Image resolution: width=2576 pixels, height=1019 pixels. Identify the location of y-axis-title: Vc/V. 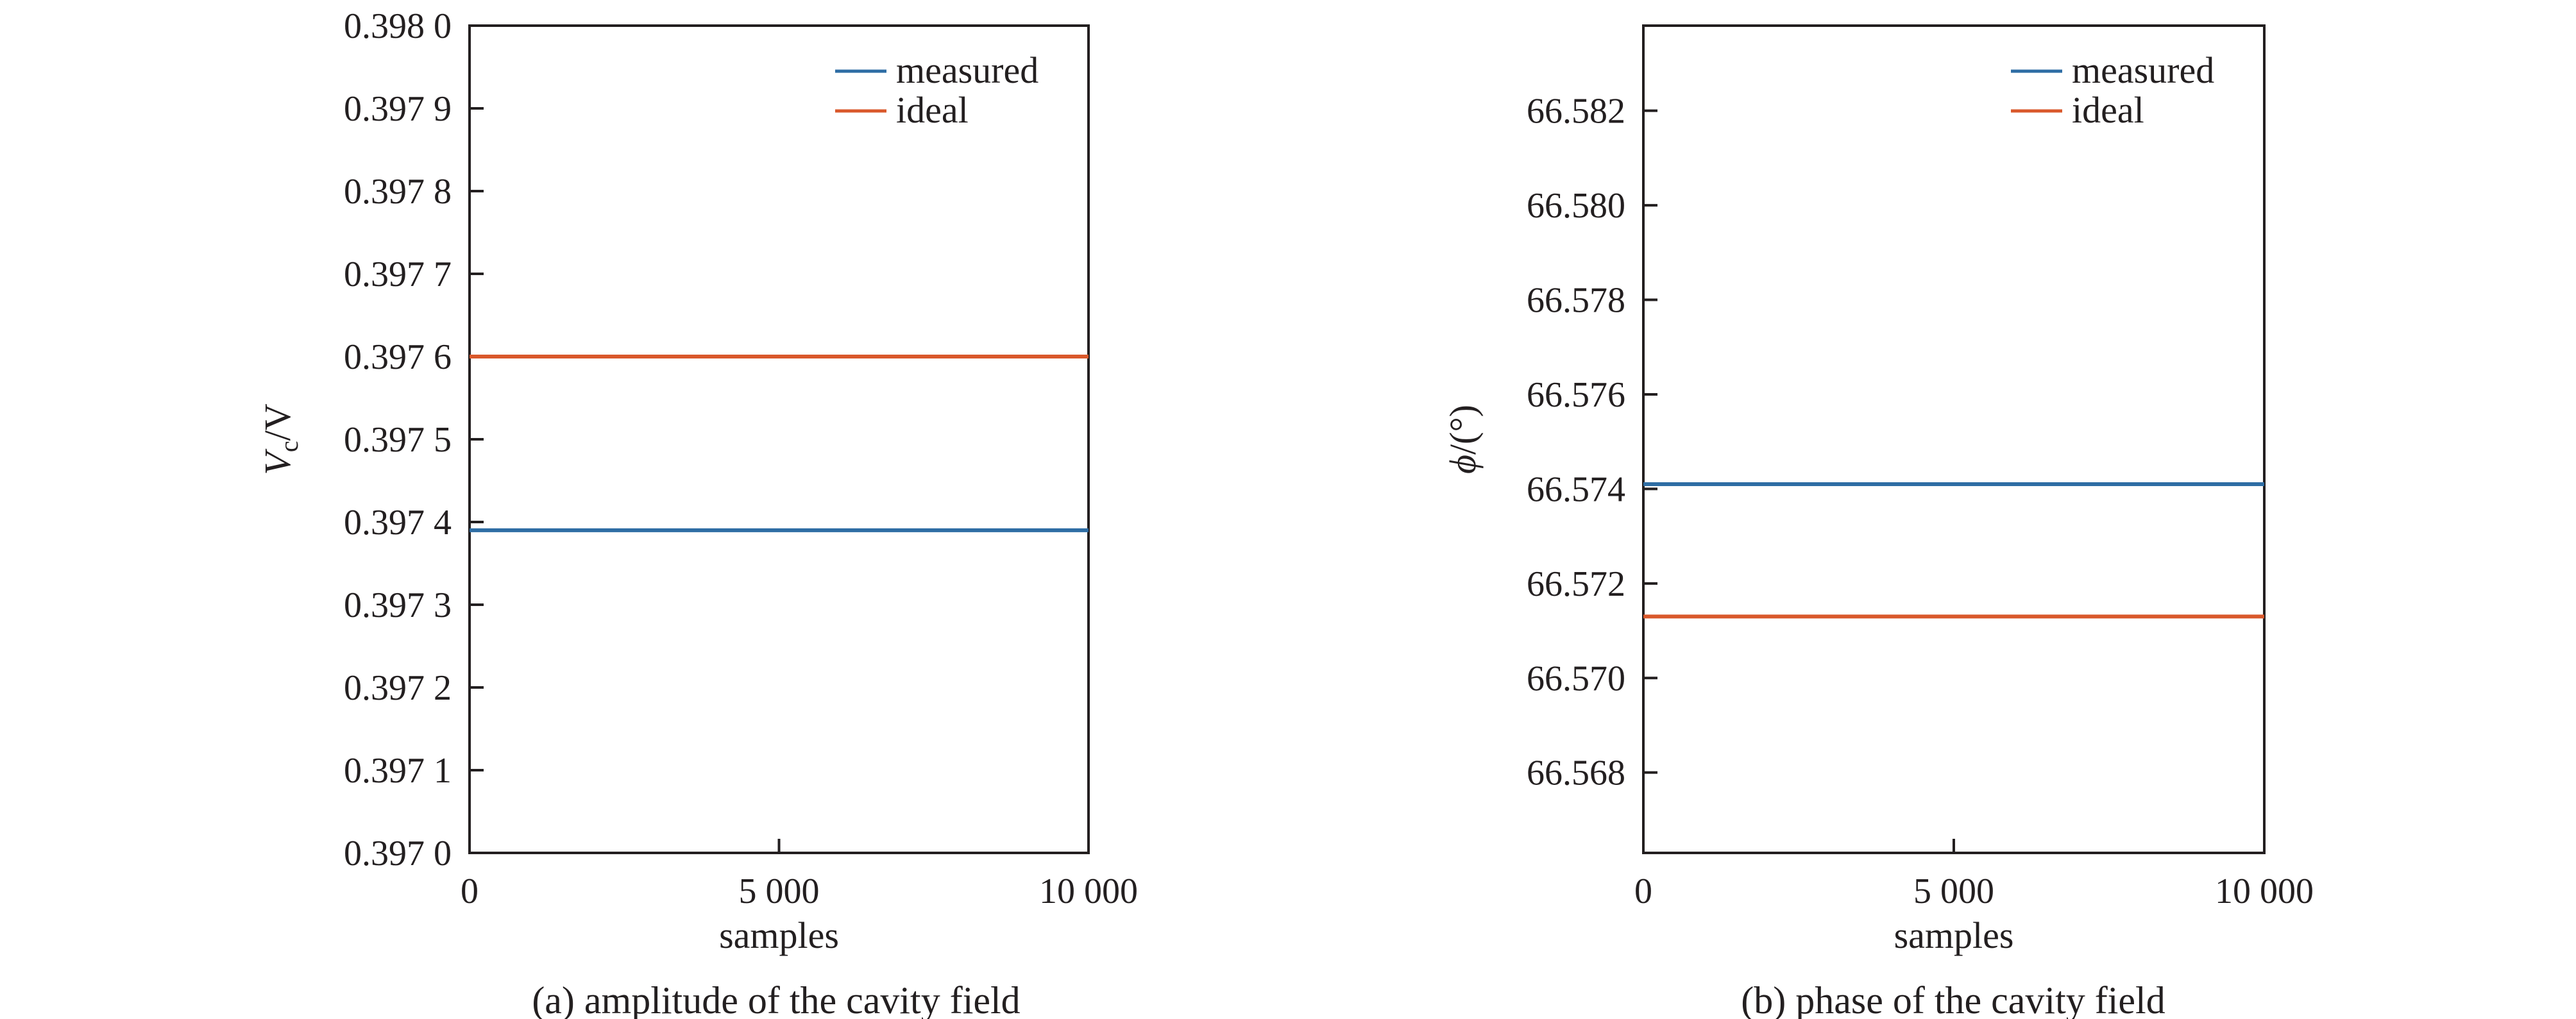
(280, 439).